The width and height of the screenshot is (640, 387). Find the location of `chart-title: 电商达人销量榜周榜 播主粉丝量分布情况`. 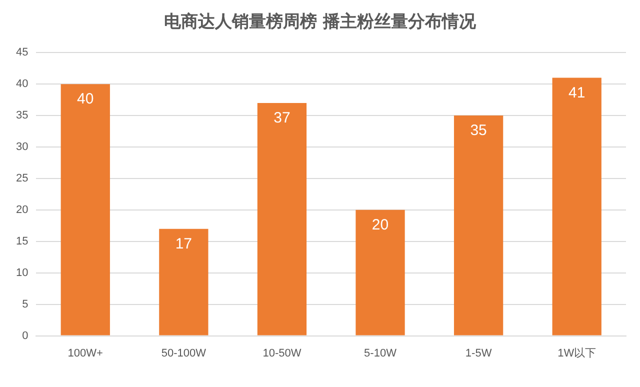

chart-title: 电商达人销量榜周榜 播主粉丝量分布情况 is located at coordinates (320, 22).